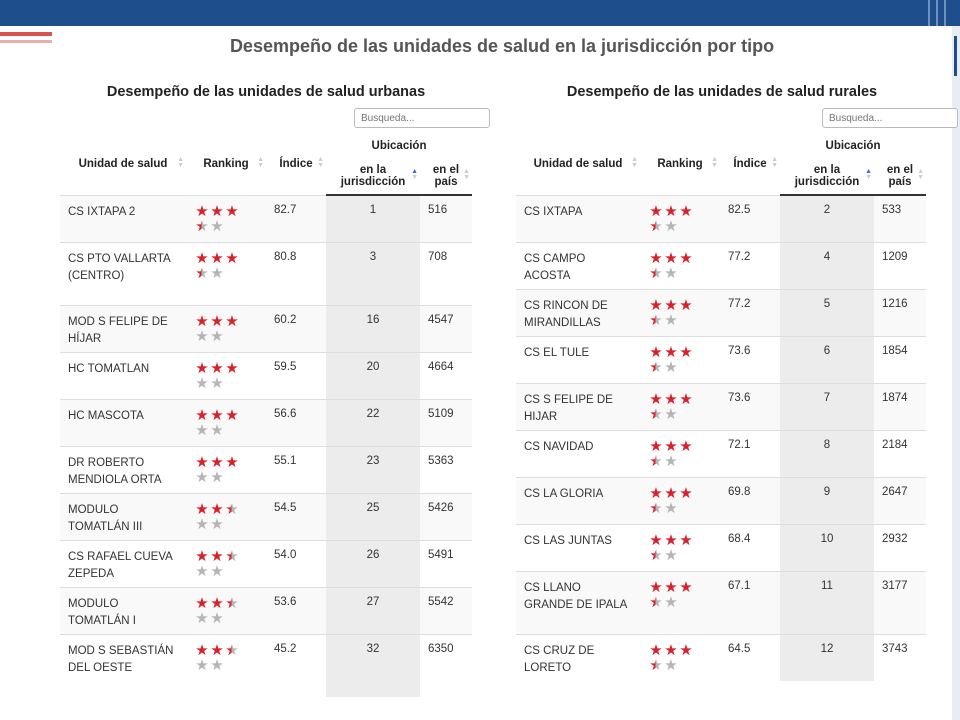 This screenshot has height=720, width=960. Describe the element at coordinates (750, 406) in the screenshot. I see `cell-indice: 73.6` at that location.